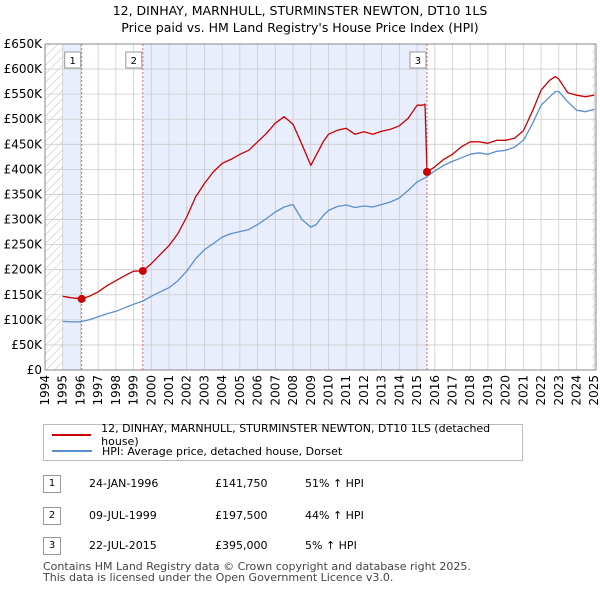 Image resolution: width=600 pixels, height=590 pixels. What do you see at coordinates (72, 435) in the screenshot?
I see `legend-swatch-property` at bounding box center [72, 435].